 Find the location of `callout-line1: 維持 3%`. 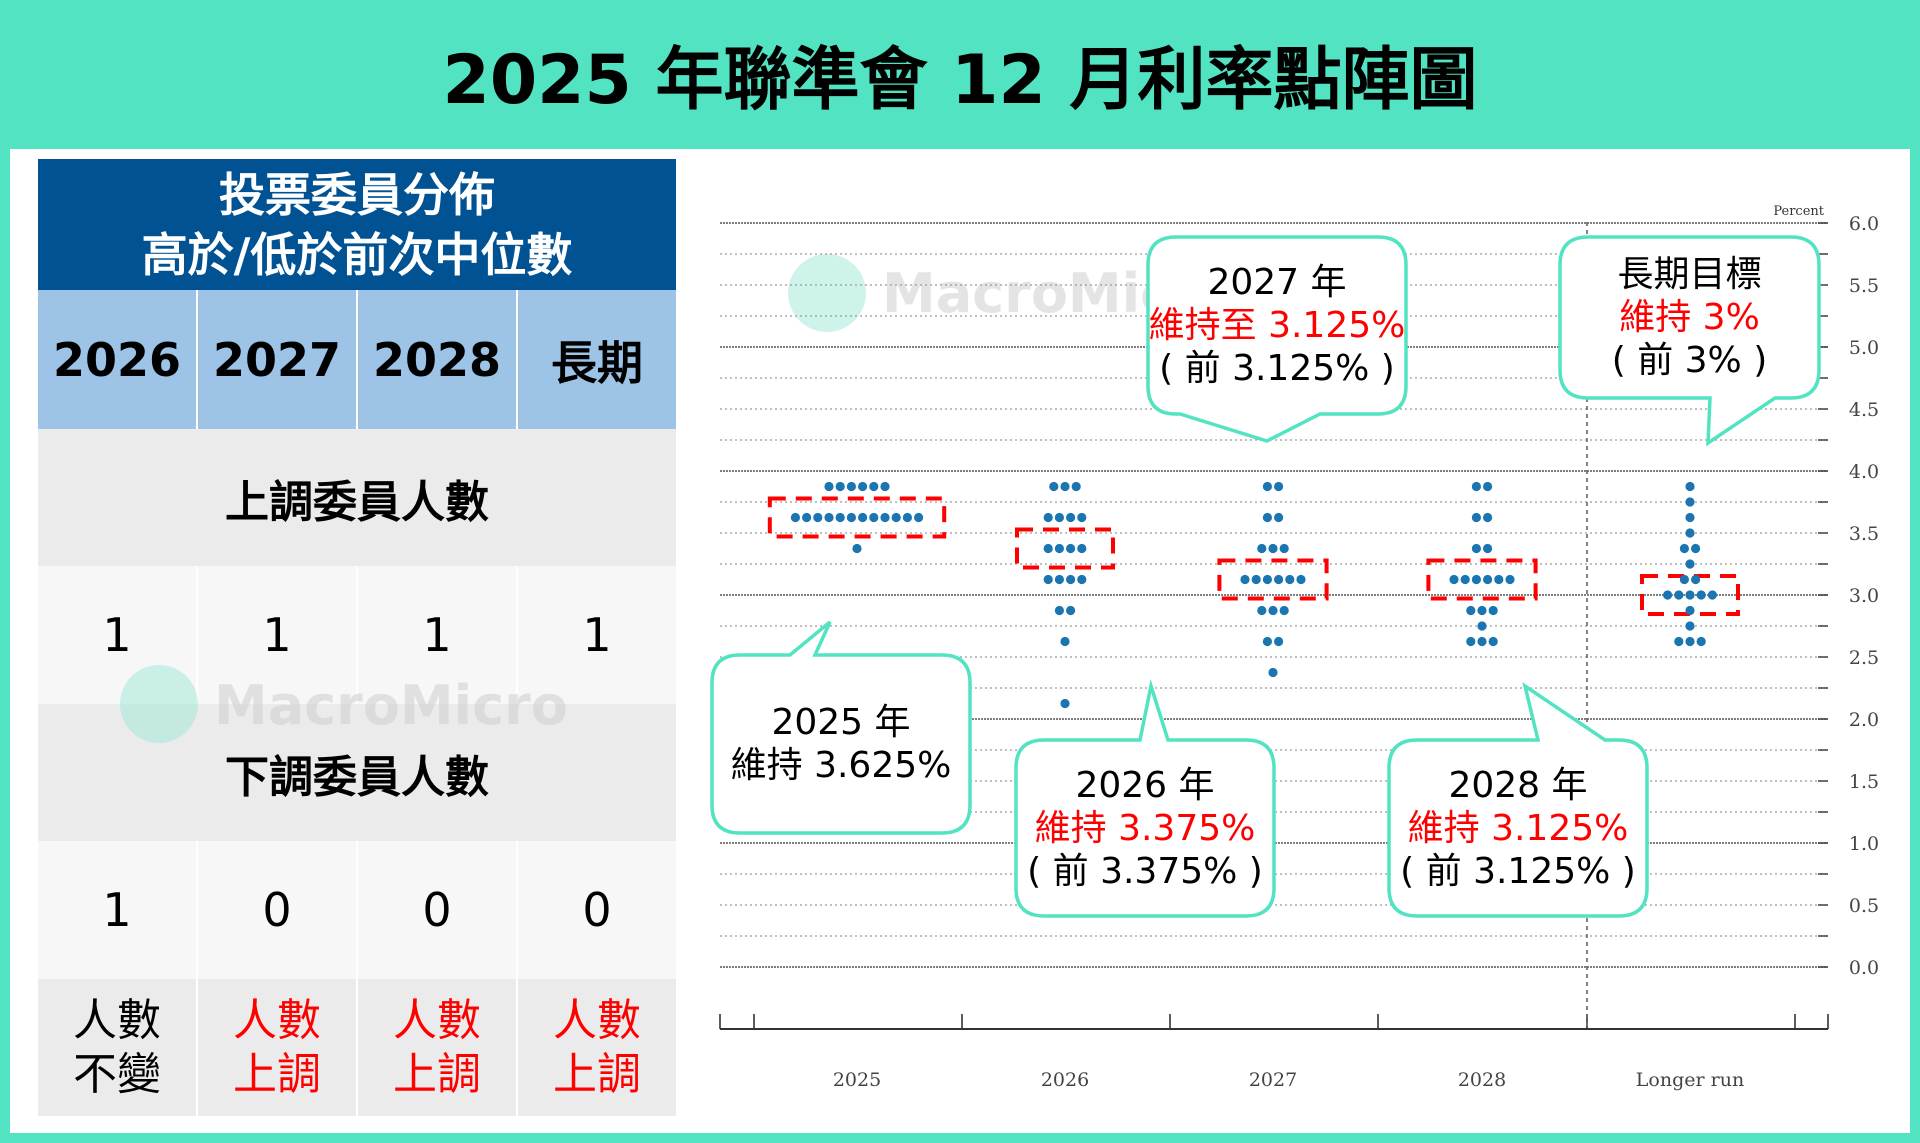

callout-line1: 維持 3% is located at coordinates (1689, 317).